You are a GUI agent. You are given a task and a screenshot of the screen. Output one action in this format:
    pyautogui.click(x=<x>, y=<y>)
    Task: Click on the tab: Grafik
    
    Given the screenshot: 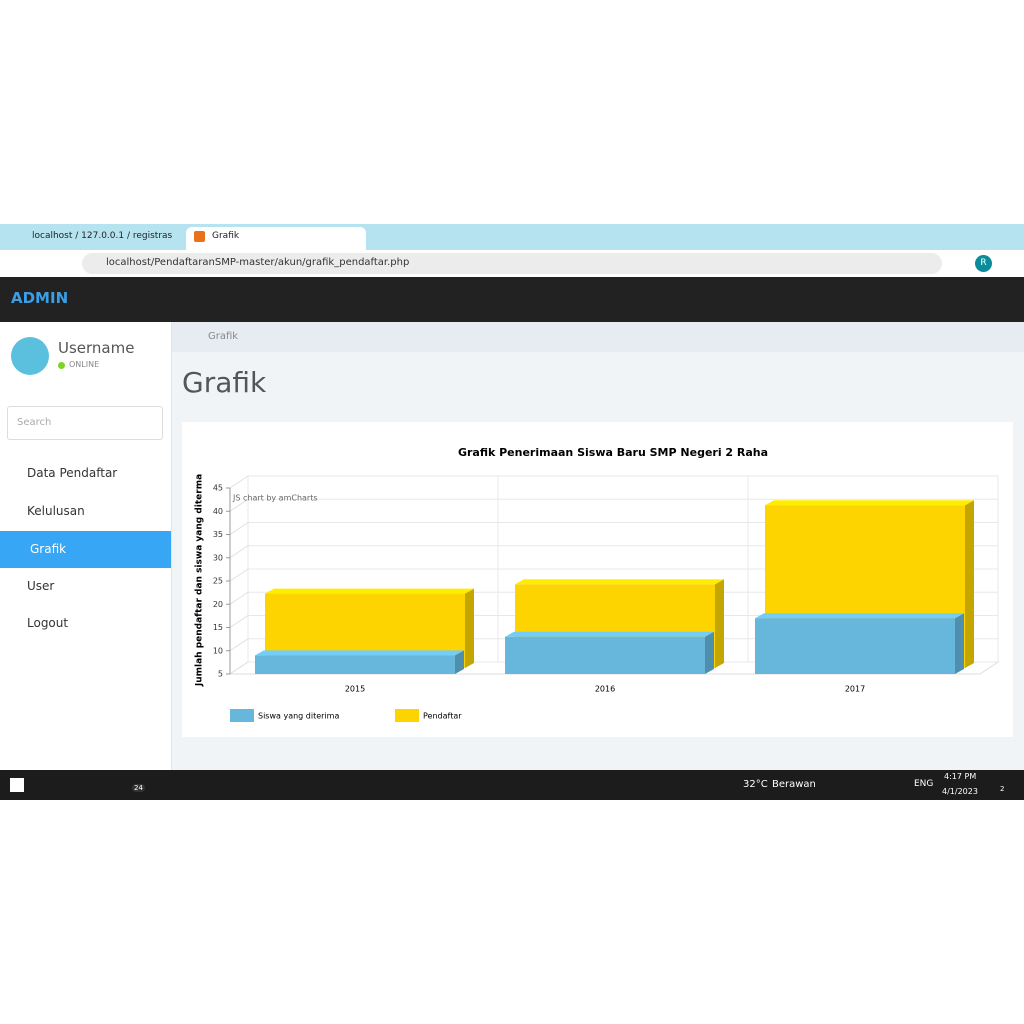 What is the action you would take?
    pyautogui.click(x=226, y=236)
    